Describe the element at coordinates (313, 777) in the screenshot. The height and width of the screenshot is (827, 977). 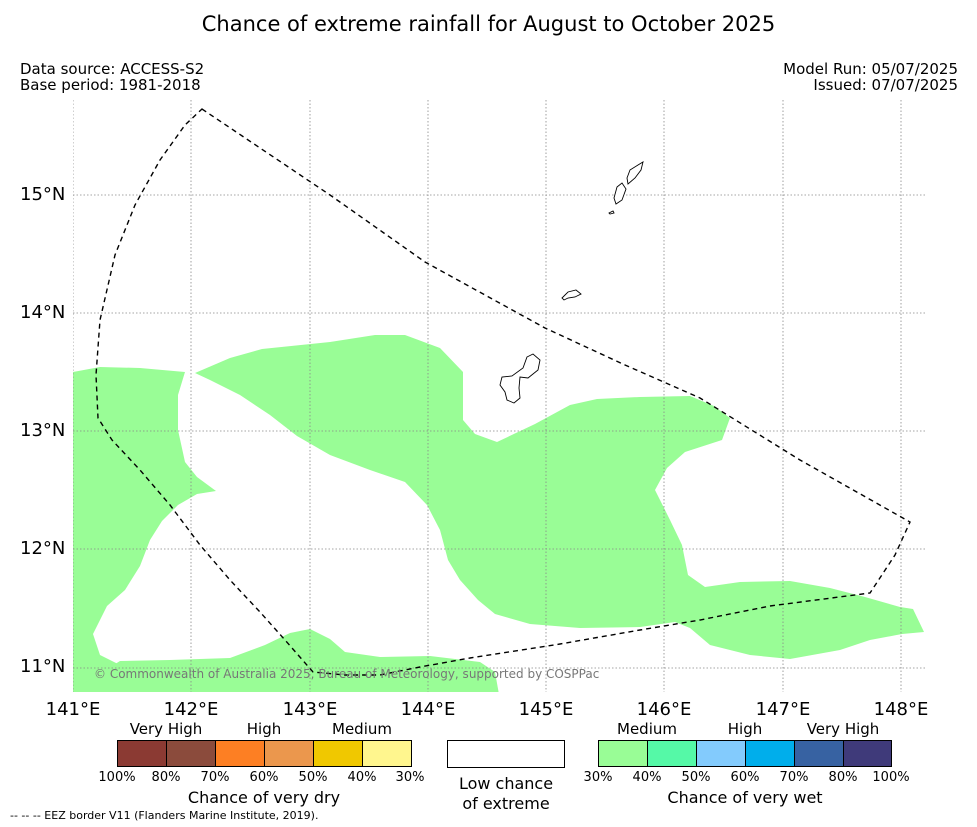
I see `dry-tick: 50%` at that location.